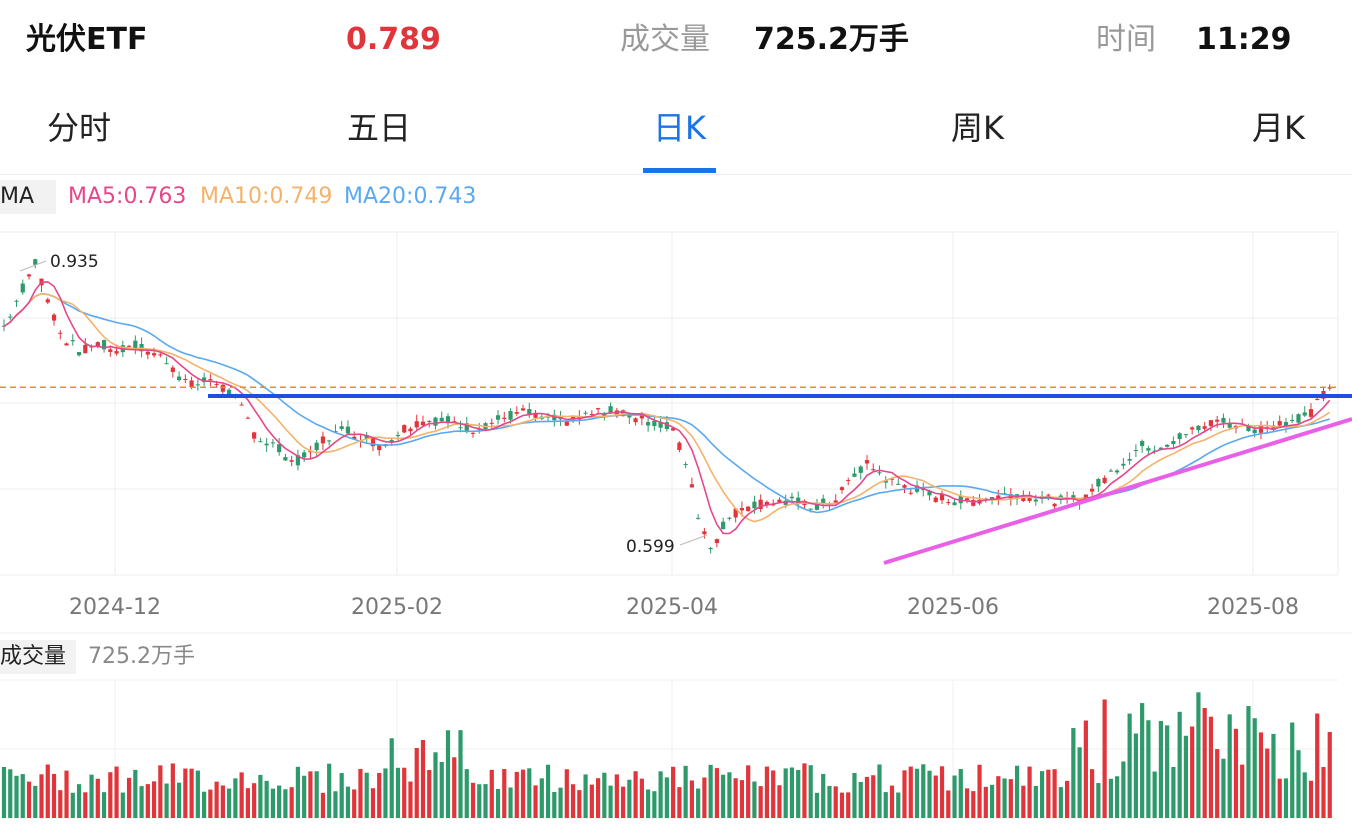  Describe the element at coordinates (79, 128) in the screenshot. I see `tab-intraday: 分时` at that location.